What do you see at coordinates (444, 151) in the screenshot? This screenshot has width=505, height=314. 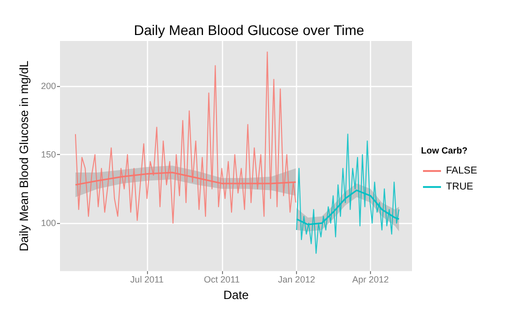 I see `legend-title: Low Carb?` at bounding box center [444, 151].